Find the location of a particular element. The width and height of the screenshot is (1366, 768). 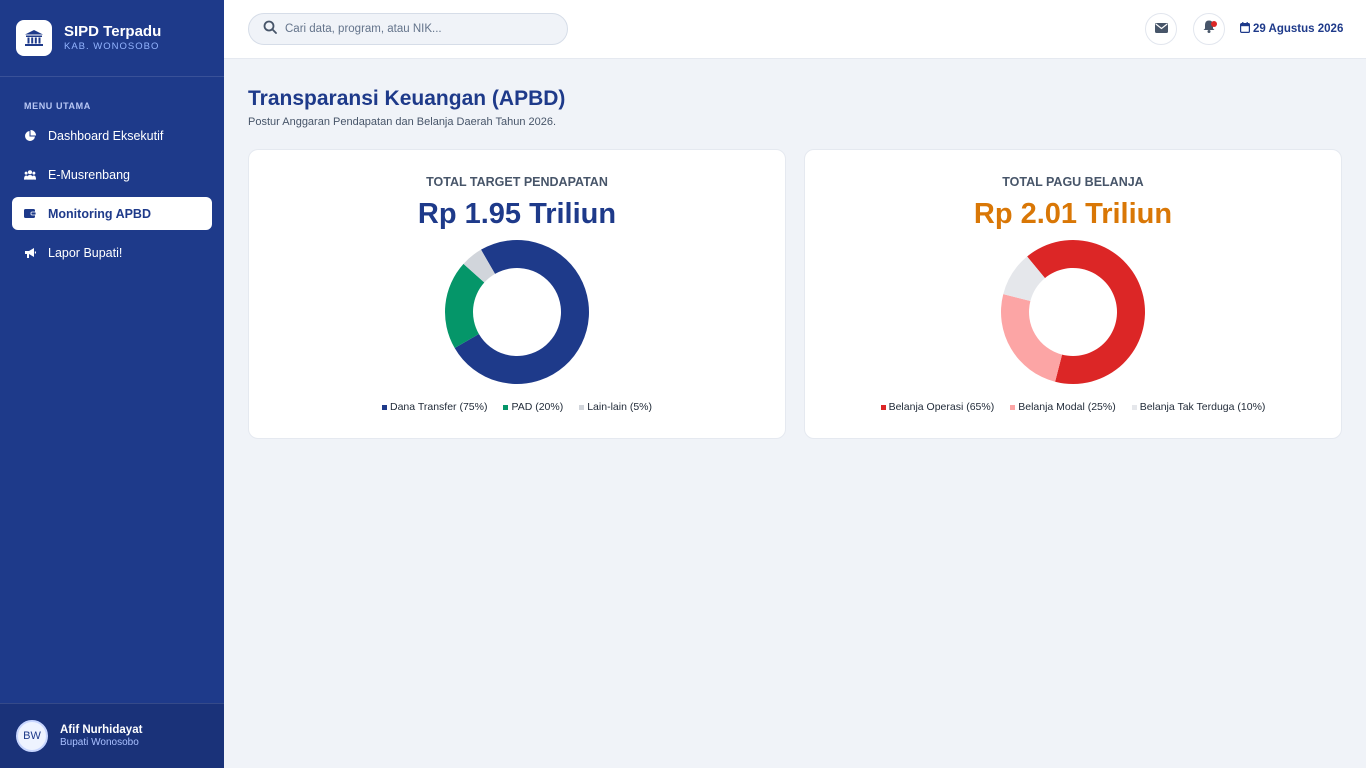

sidebar-item-e-musrenbang: E-Musrenbang is located at coordinates (112, 174).